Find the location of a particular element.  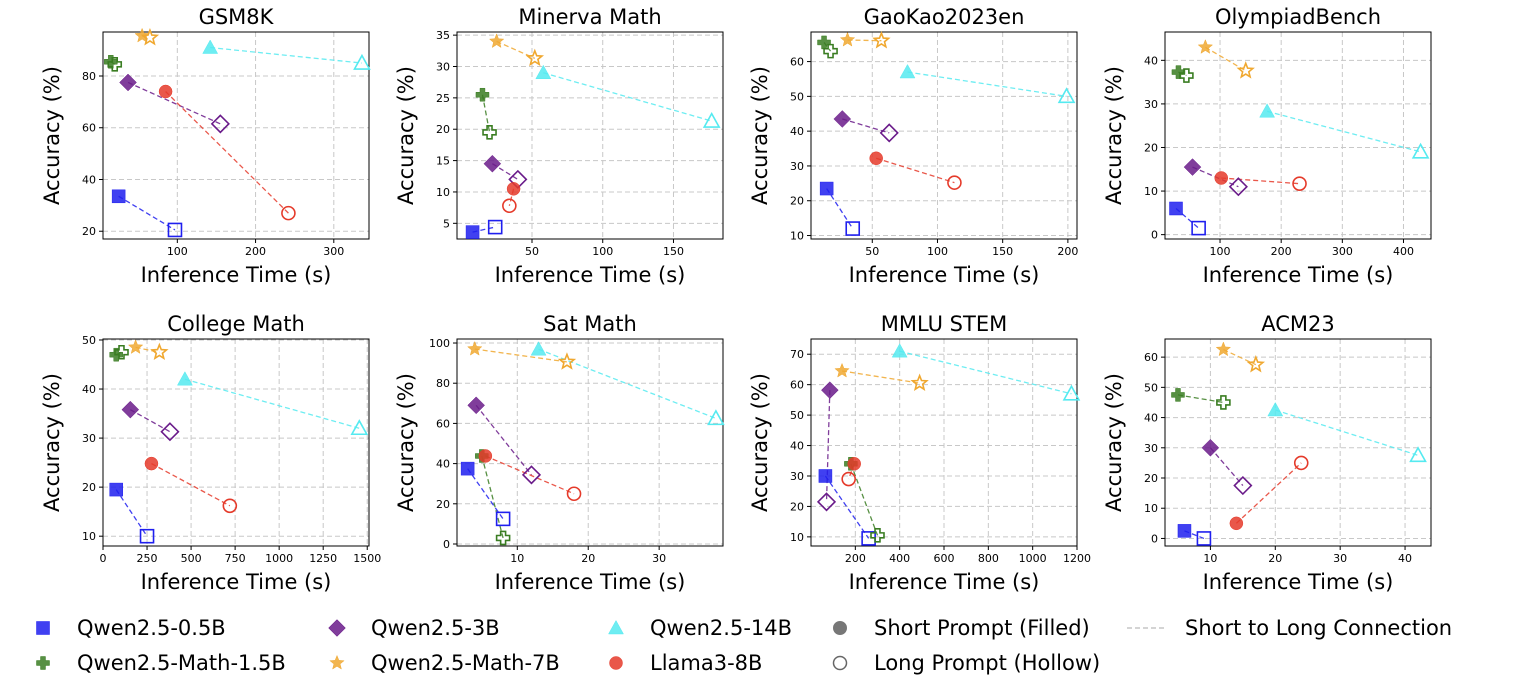

x-tick-label: 250 is located at coordinates (147, 558).